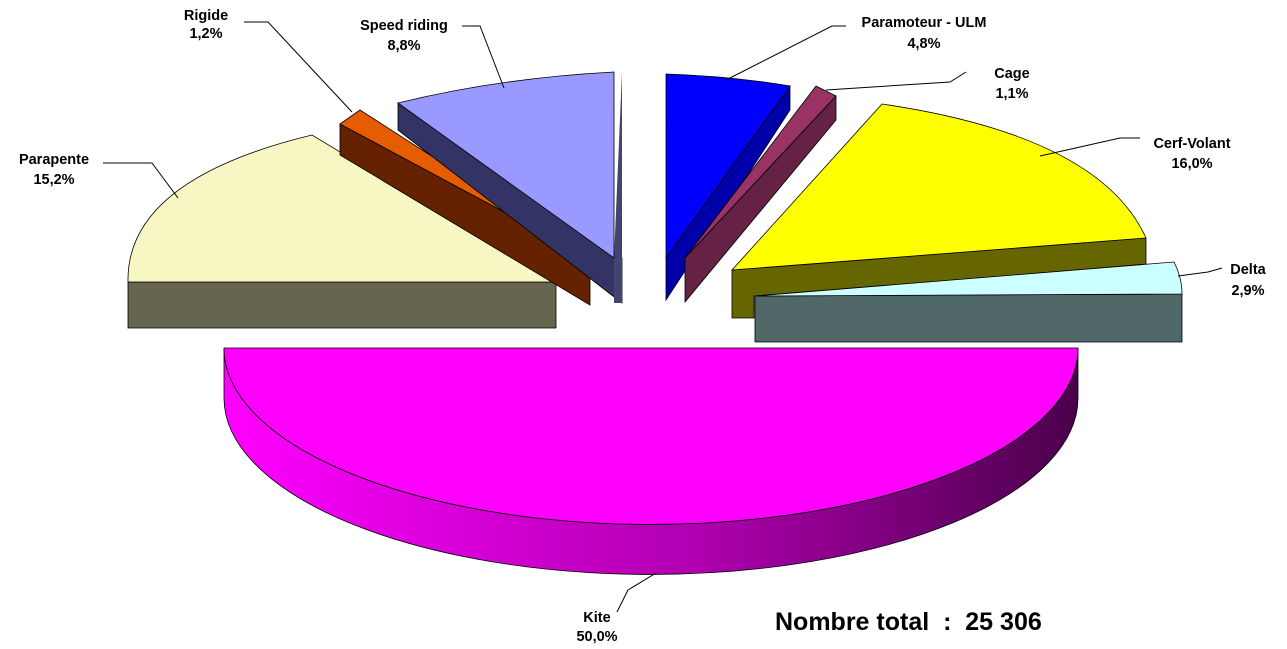 This screenshot has height=649, width=1287. Describe the element at coordinates (1191, 144) in the screenshot. I see `label-cerf-volant-name: Cerf-Volant` at that location.